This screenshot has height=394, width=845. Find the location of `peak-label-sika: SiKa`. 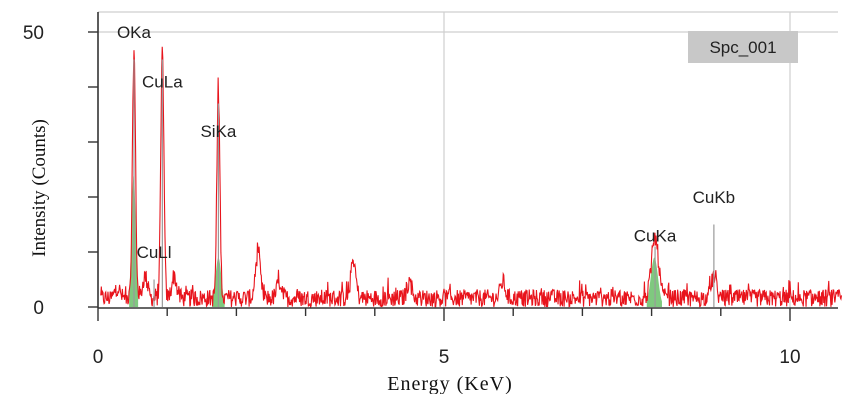

peak-label-sika: SiKa is located at coordinates (218, 131).